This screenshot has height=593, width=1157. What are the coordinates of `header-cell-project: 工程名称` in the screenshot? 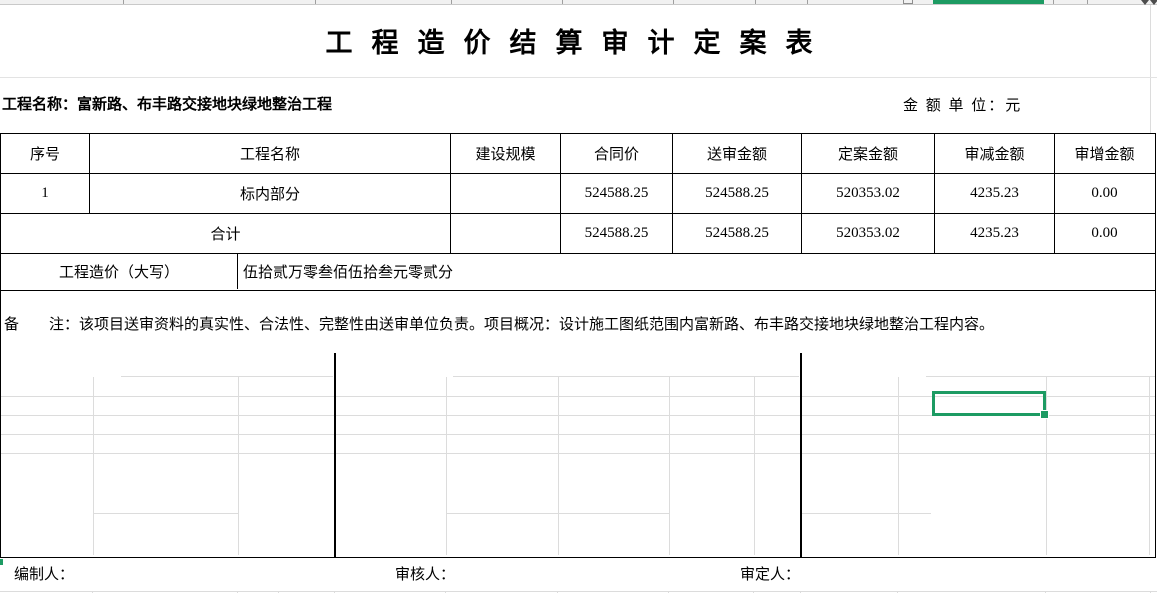 It's located at (270, 153).